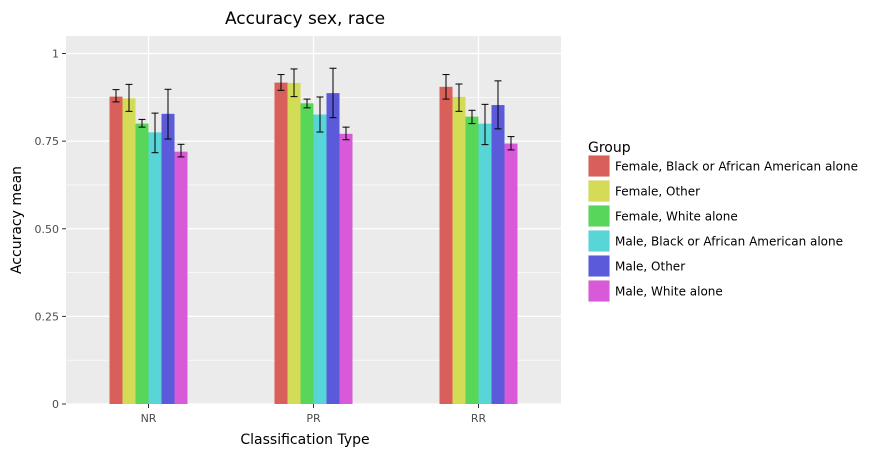 This screenshot has width=889, height=456. I want to click on error-bars, so click(313, 112).